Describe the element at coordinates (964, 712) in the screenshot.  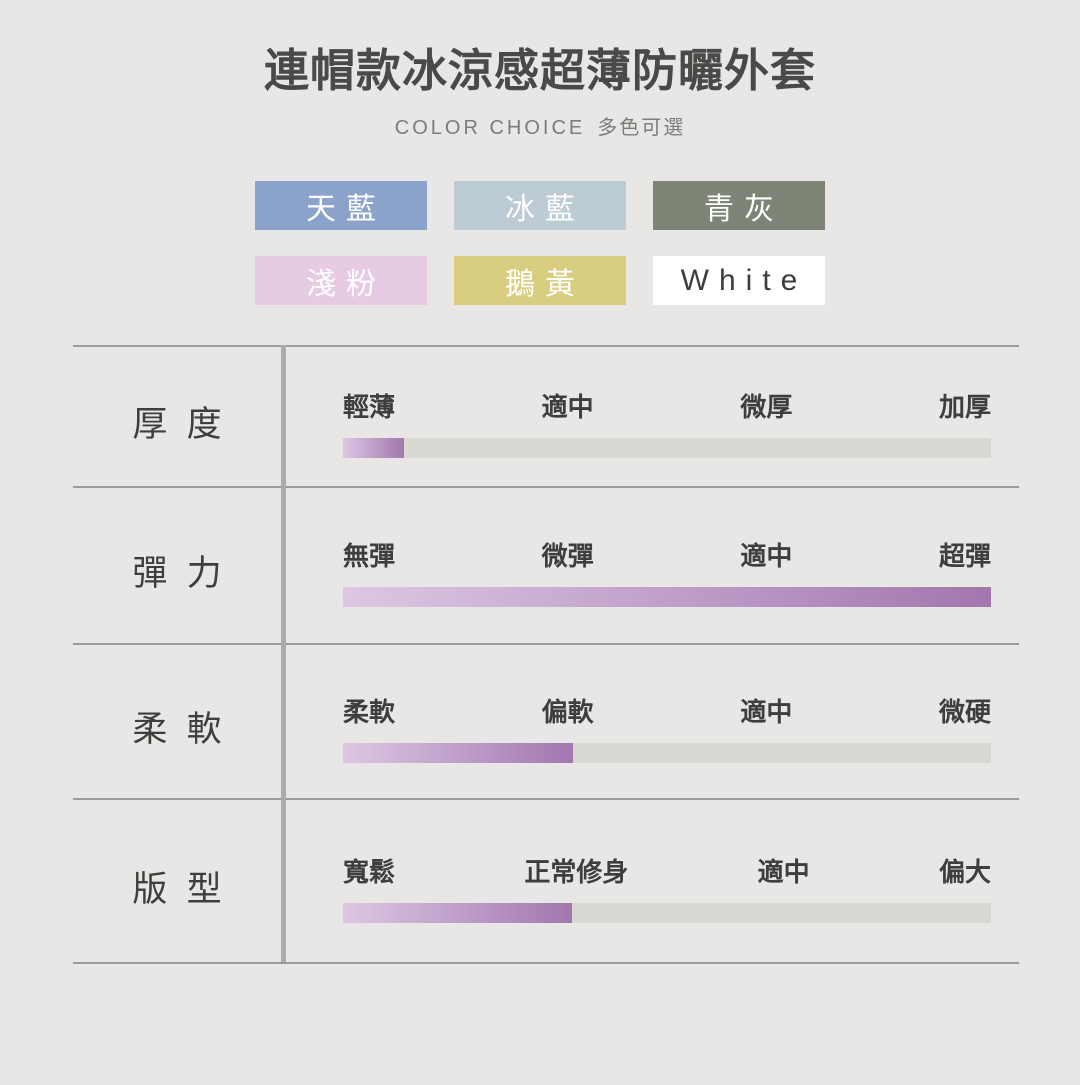
I see `scale-label: 微硬` at that location.